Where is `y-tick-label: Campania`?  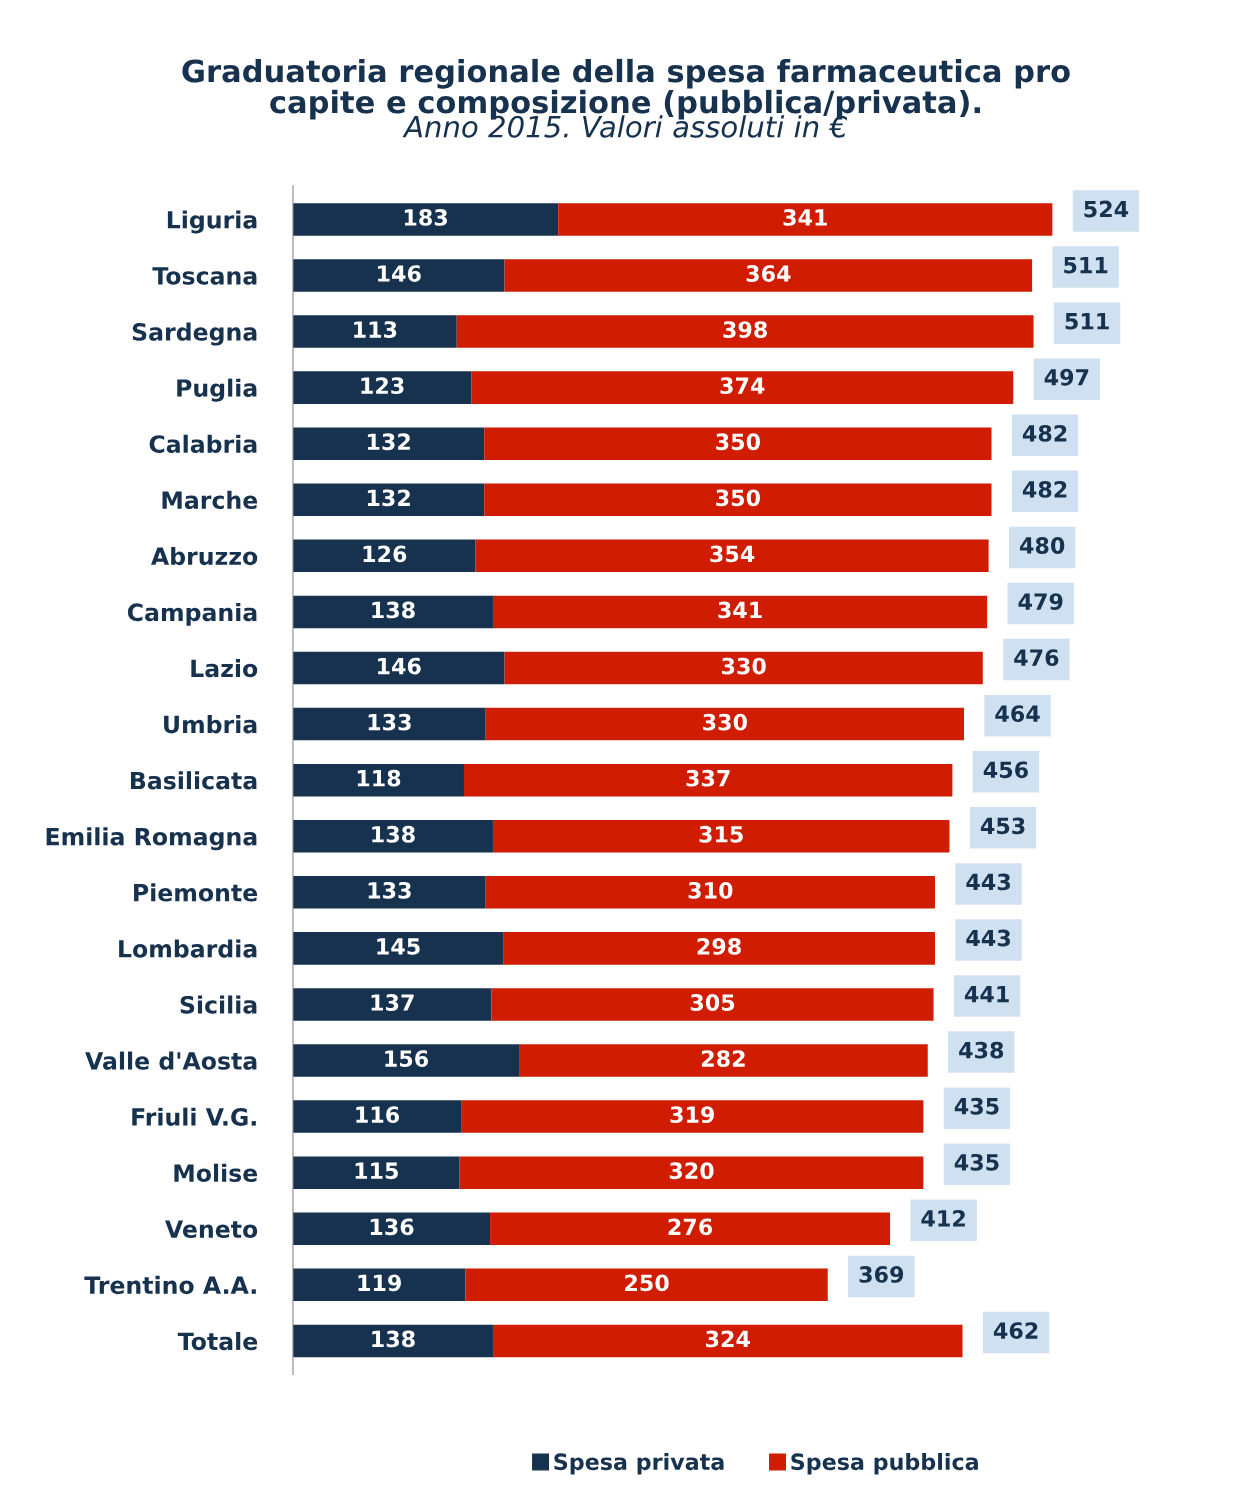 y-tick-label: Campania is located at coordinates (192, 614).